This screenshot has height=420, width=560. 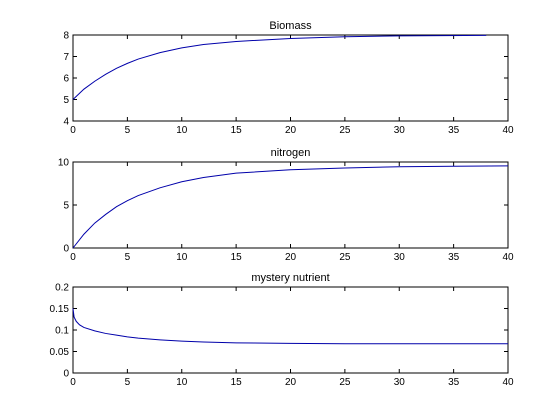 What do you see at coordinates (66, 79) in the screenshot?
I see `y-tick-label: 6` at bounding box center [66, 79].